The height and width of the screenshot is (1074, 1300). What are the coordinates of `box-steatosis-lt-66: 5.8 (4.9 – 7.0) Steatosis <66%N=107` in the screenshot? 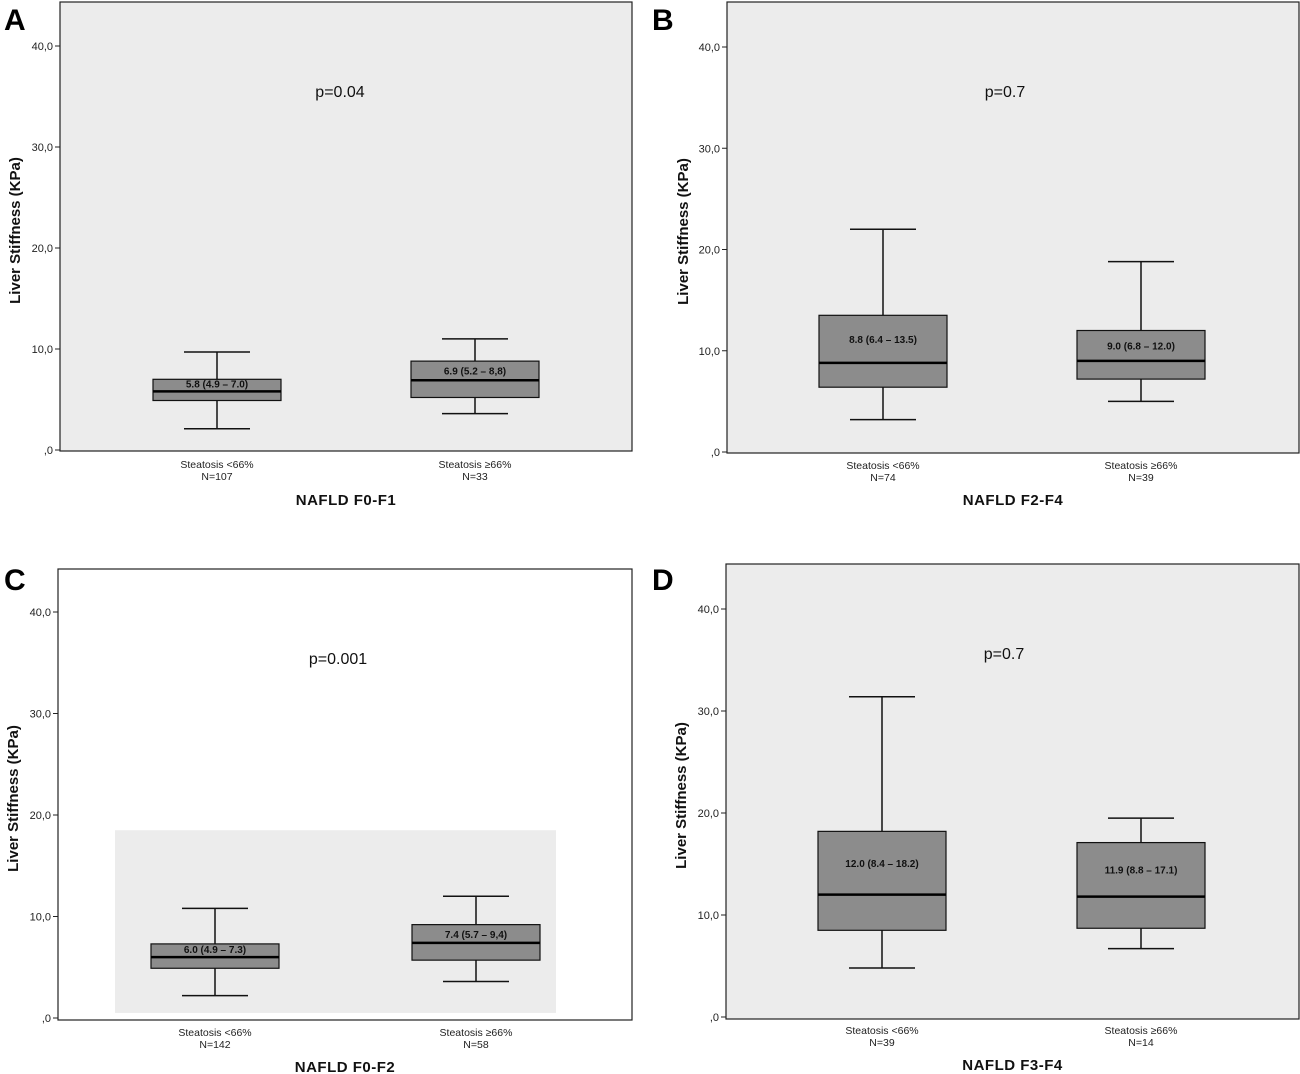 It's located at (217, 417).